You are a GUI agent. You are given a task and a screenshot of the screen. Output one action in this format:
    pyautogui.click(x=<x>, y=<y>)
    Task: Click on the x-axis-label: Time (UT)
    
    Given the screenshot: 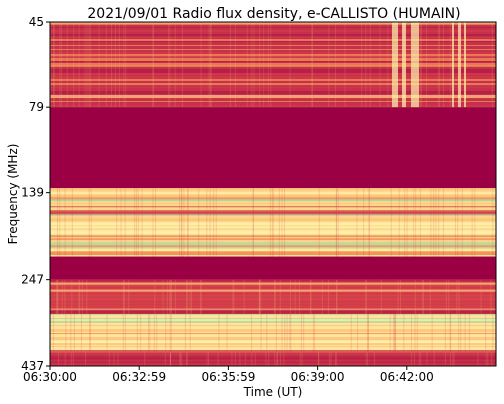 What is the action you would take?
    pyautogui.click(x=273, y=392)
    